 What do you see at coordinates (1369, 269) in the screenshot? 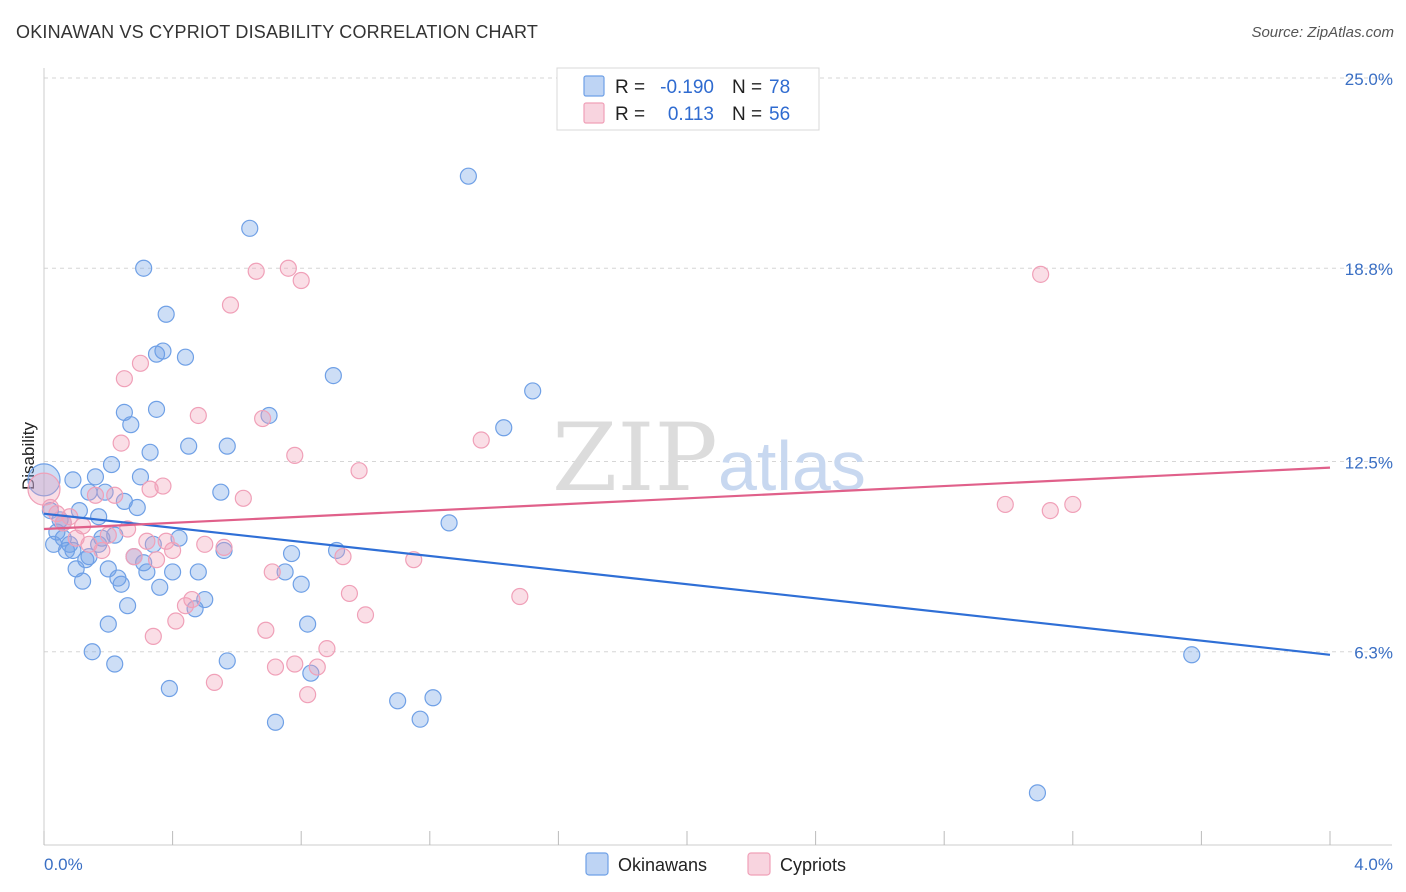
I see `y-tick-label-2: 18.8%` at bounding box center [1369, 269].